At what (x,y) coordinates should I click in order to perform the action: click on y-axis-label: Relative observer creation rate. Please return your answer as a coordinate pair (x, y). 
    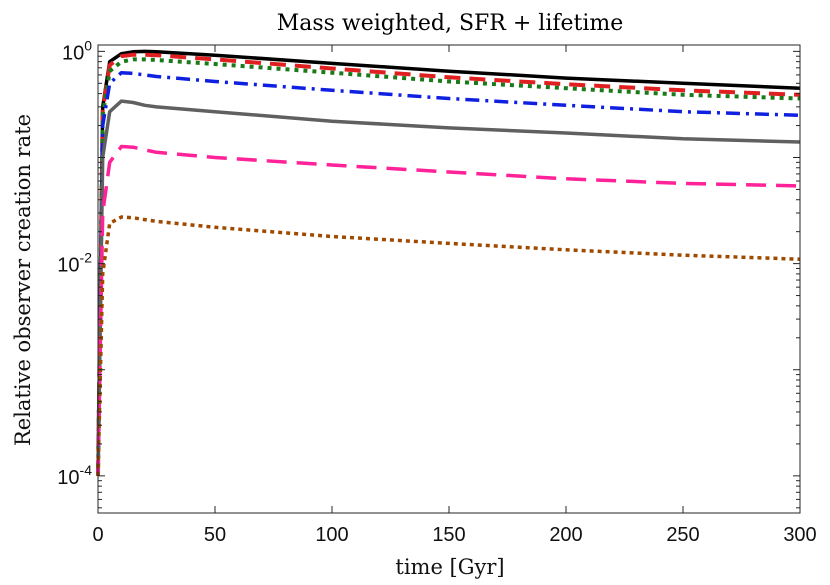
    Looking at the image, I should click on (23, 280).